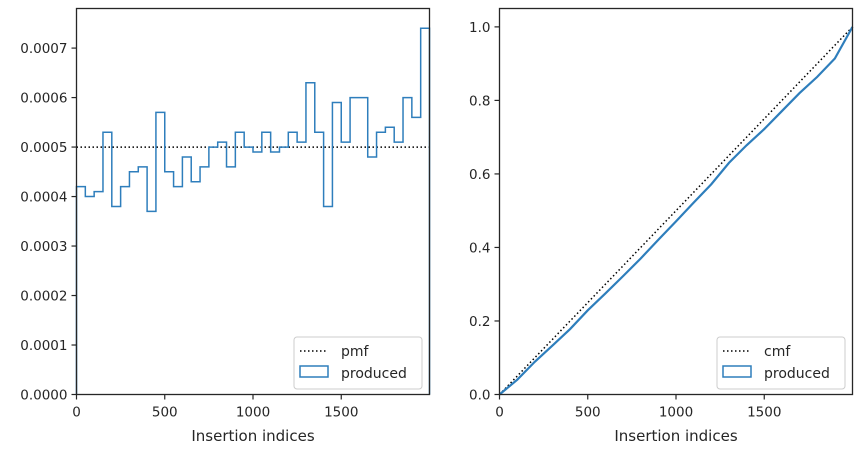 The height and width of the screenshot is (453, 861). What do you see at coordinates (479, 175) in the screenshot?
I see `y-tick-label: 0.6` at bounding box center [479, 175].